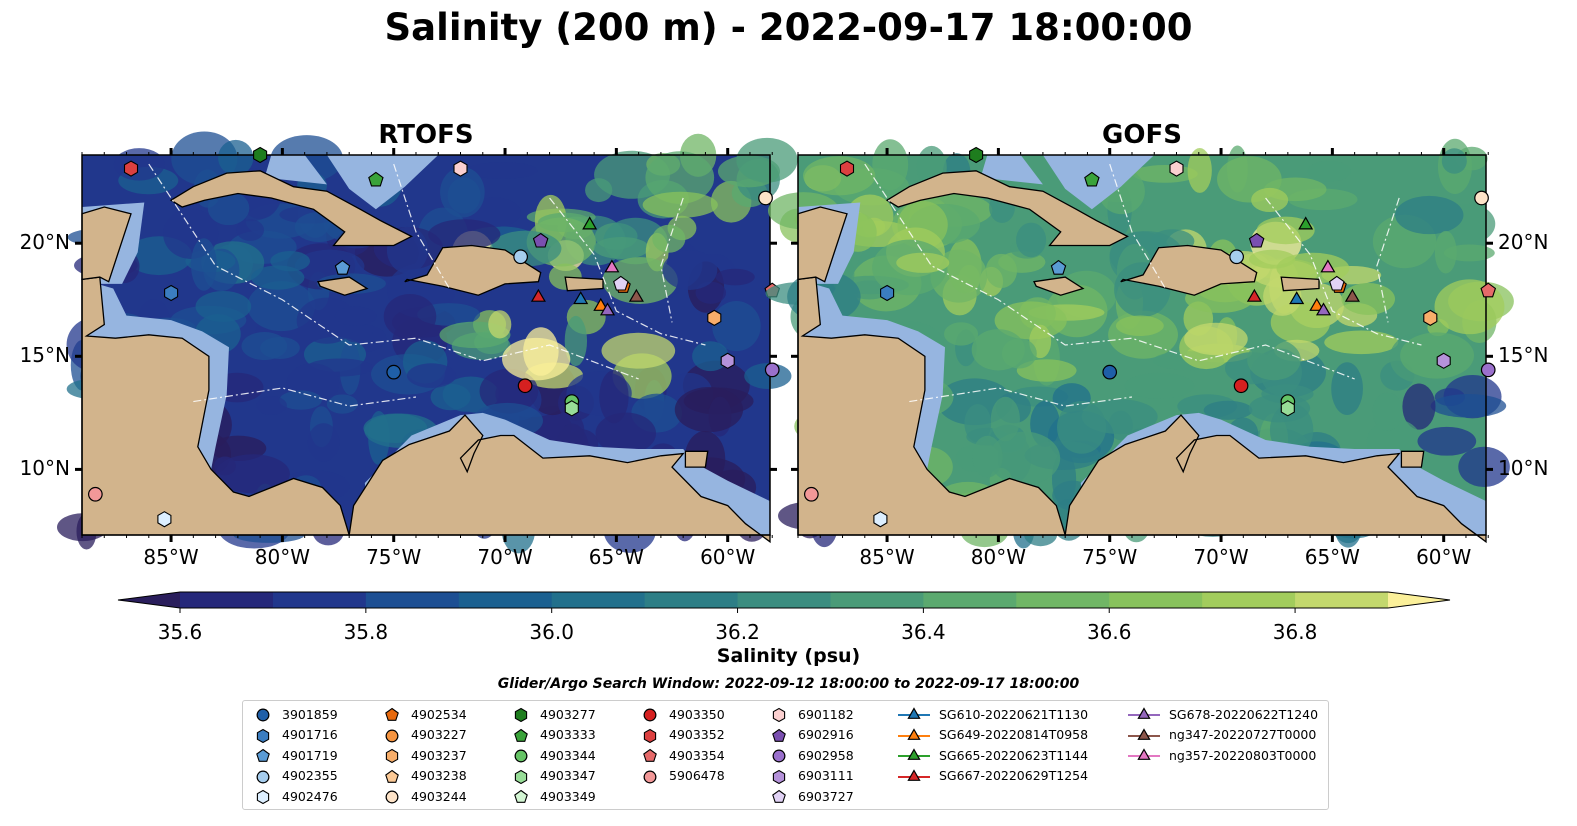 This screenshot has height=826, width=1577. What do you see at coordinates (310, 714) in the screenshot?
I see `legend-label: 3901859` at bounding box center [310, 714].